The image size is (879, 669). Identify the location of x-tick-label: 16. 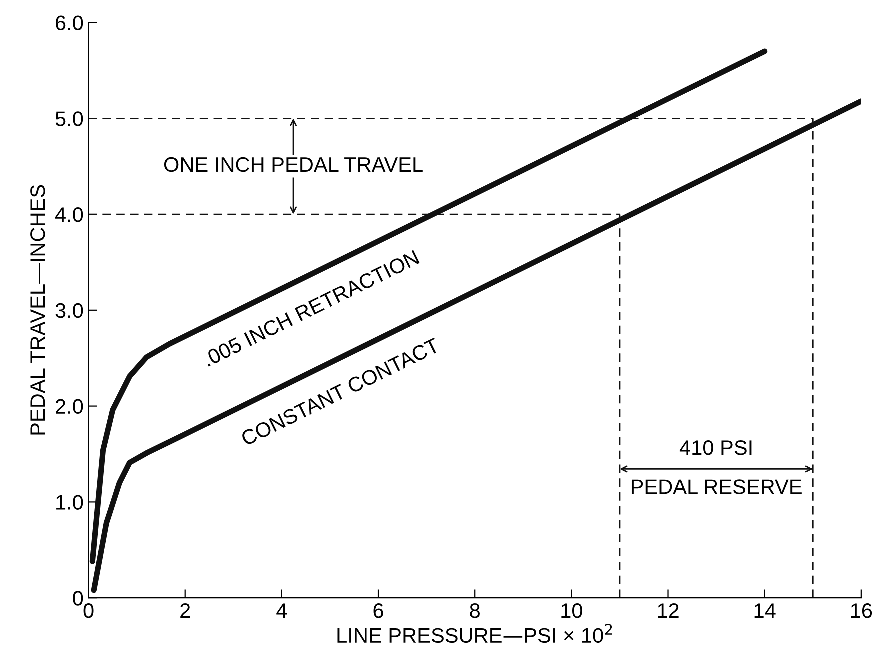
(861, 610).